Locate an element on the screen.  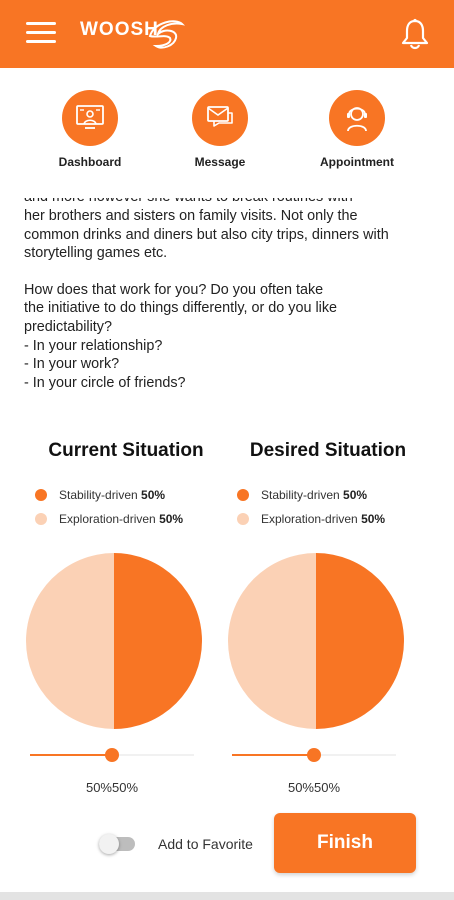
text-line: storytelling games etc. is located at coordinates (96, 253).